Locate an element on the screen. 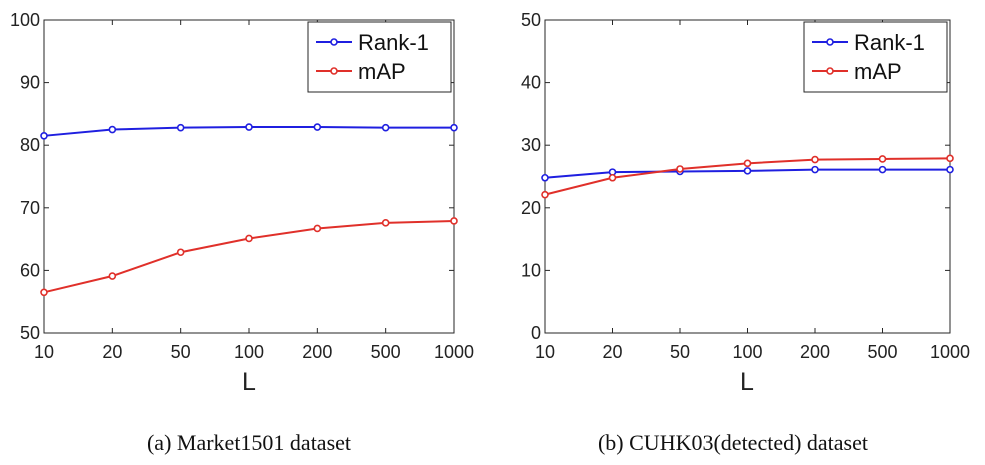 The width and height of the screenshot is (985, 465). y-tick-label: 0 is located at coordinates (536, 333).